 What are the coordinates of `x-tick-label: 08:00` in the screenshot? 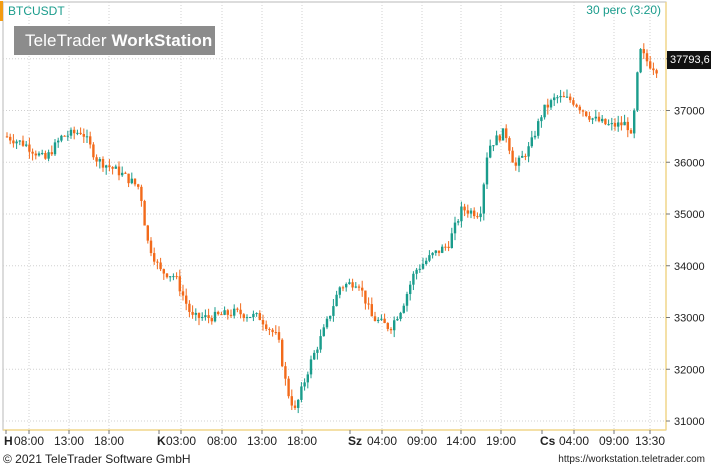 It's located at (29, 441).